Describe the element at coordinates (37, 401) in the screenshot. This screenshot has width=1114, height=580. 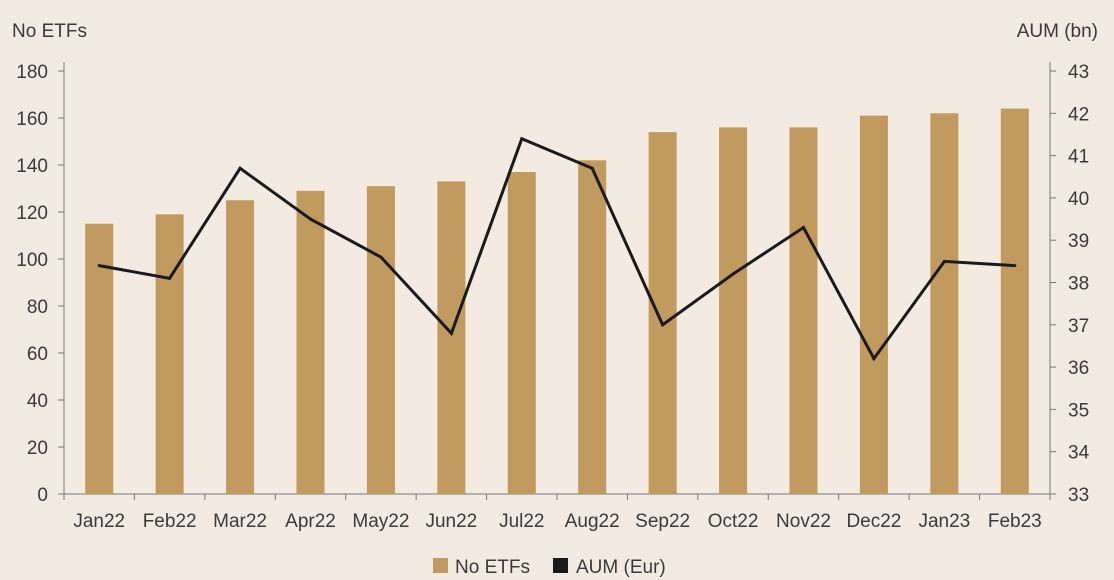
I see `y-tick-label-left: 40` at that location.